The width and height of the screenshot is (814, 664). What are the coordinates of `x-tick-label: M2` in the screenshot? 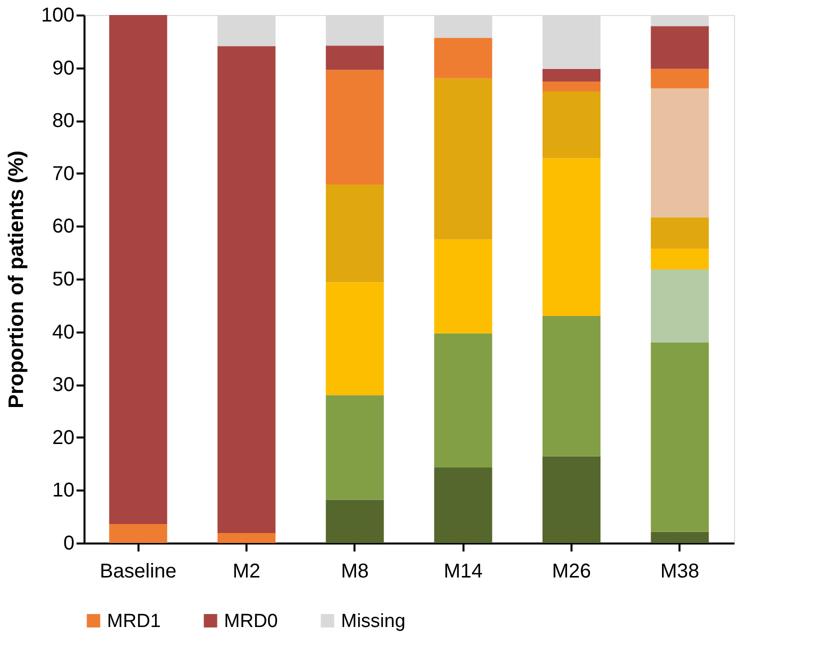 It's located at (246, 571).